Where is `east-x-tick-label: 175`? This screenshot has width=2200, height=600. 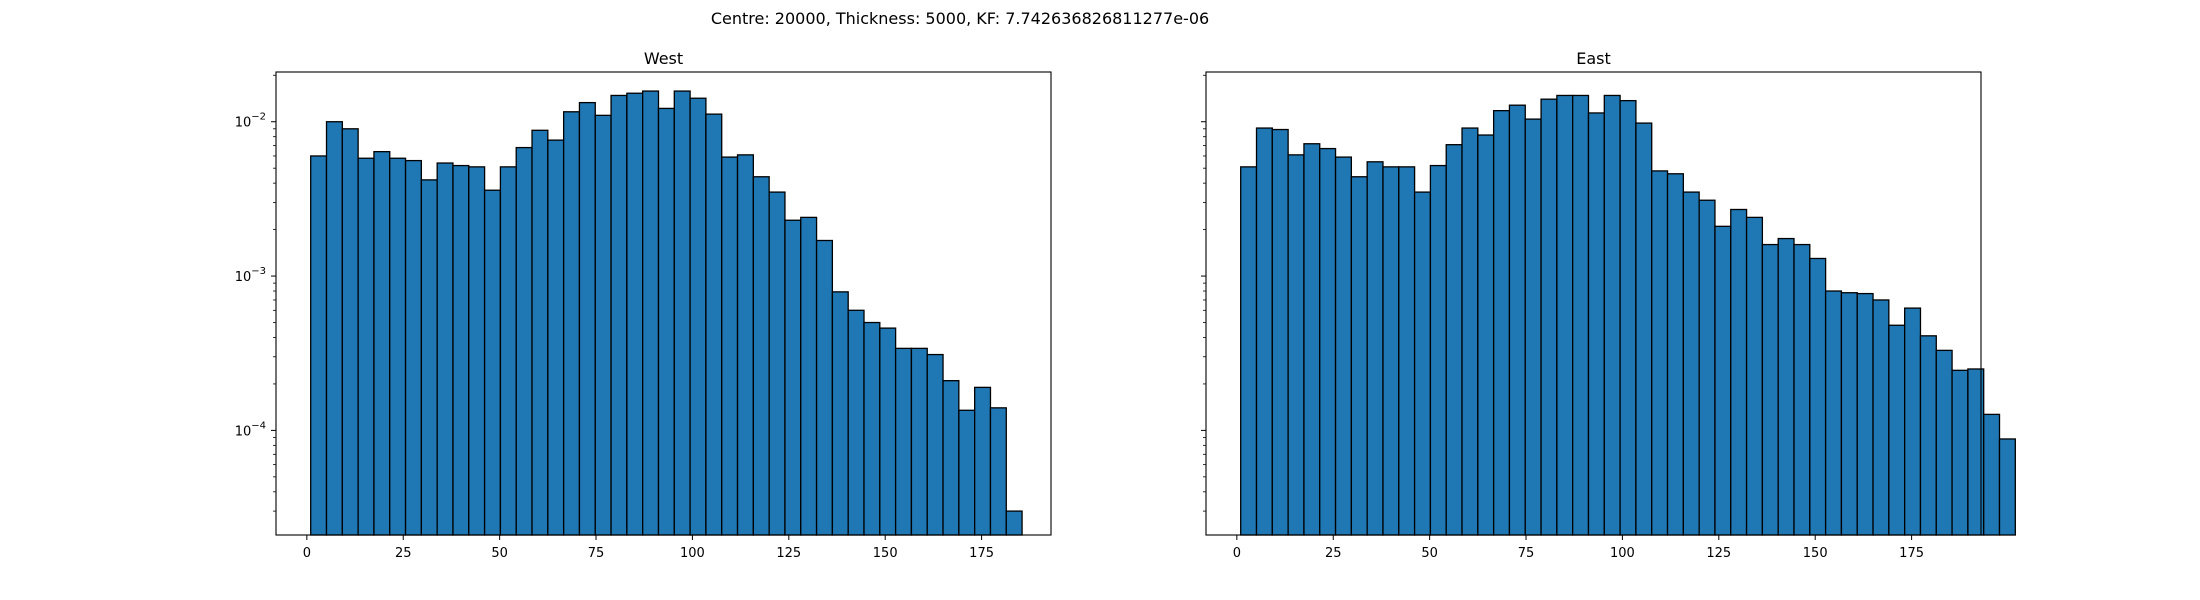
east-x-tick-label: 175 is located at coordinates (1911, 553).